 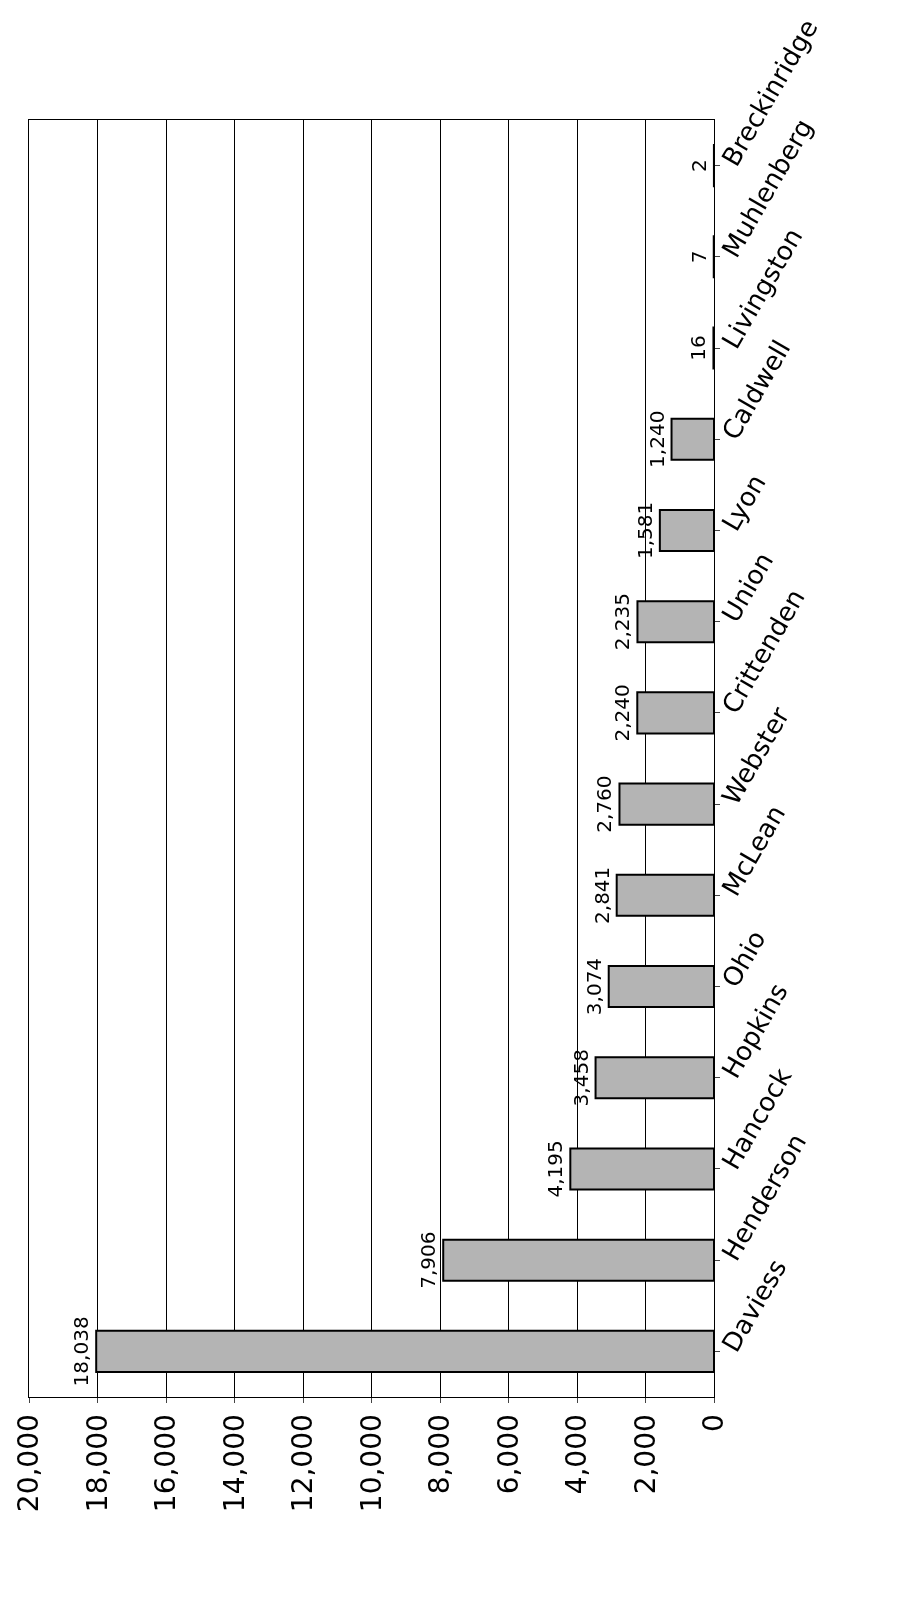 What do you see at coordinates (593, 986) in the screenshot?
I see `data-label: 3,074` at bounding box center [593, 986].